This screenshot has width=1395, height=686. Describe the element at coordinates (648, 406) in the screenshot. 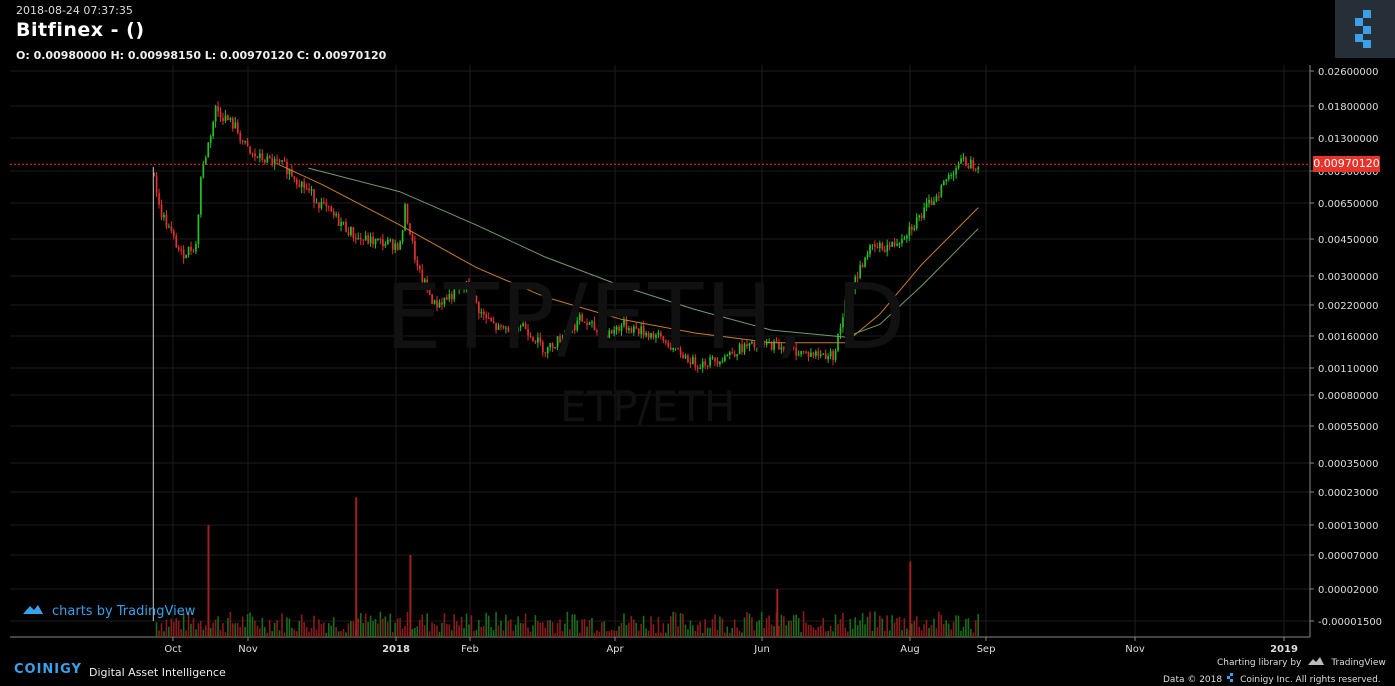

I see `watermark-pair-small: ETP/ETH` at that location.